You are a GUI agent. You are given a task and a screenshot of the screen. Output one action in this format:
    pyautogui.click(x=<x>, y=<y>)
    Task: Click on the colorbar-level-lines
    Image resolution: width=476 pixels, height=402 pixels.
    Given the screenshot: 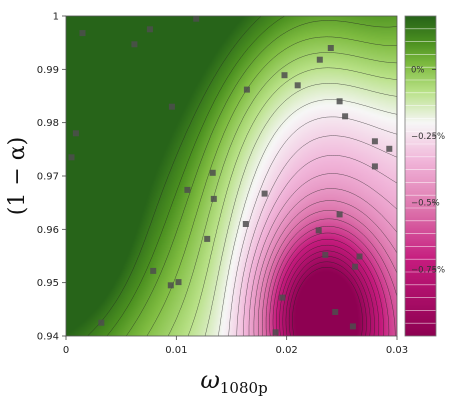 What is the action you would take?
    pyautogui.click(x=420, y=176)
    